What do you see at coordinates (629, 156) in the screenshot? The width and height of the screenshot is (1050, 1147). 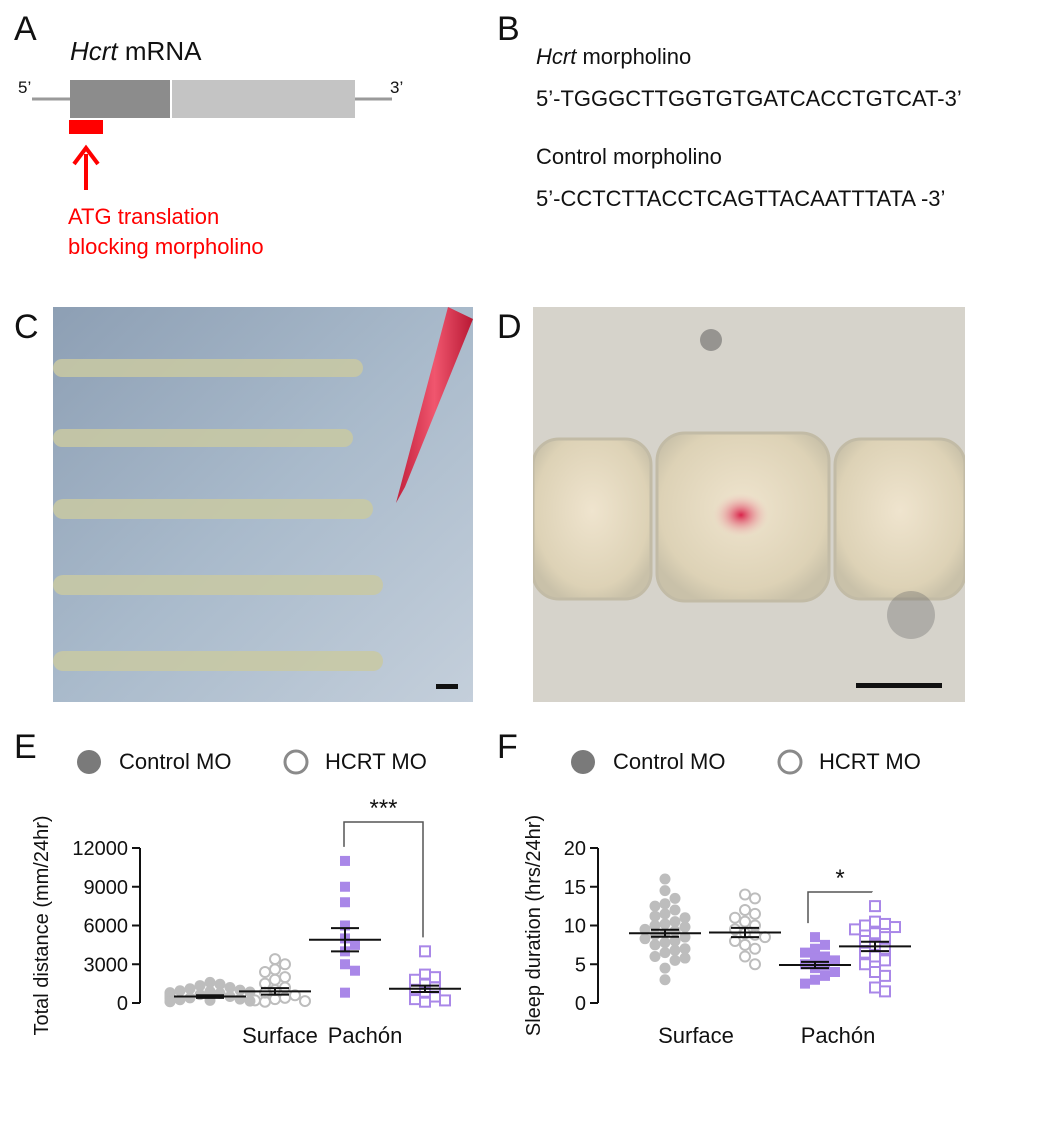 I see `control-morpholino-label: Control morpholino` at bounding box center [629, 156].